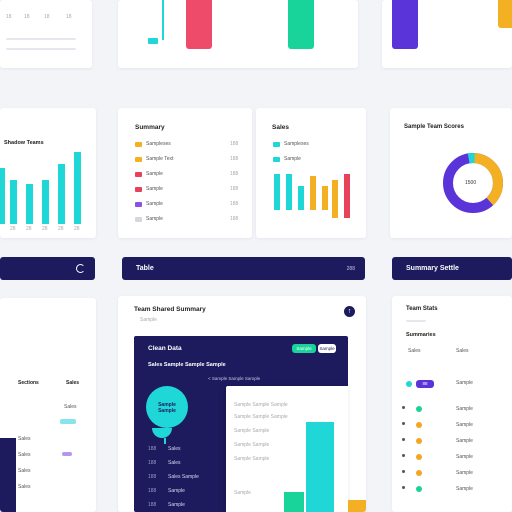 The width and height of the screenshot is (512, 512). I want to click on legend-label: Sample Text, so click(160, 159).